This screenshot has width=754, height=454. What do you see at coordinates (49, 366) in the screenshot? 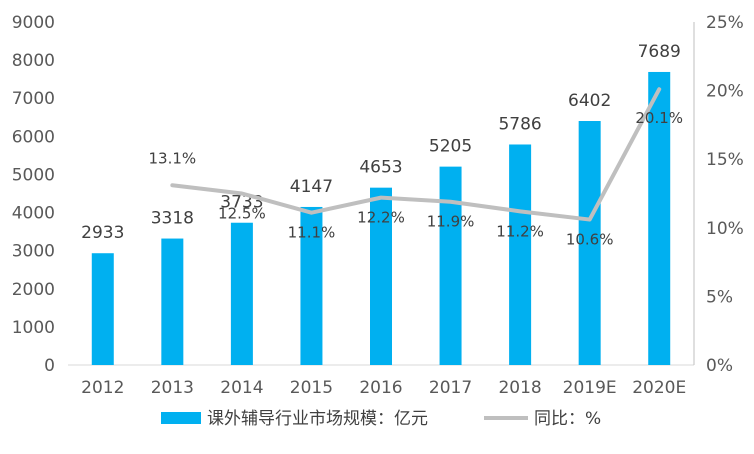
I see `left-tick-label: 0` at bounding box center [49, 366].